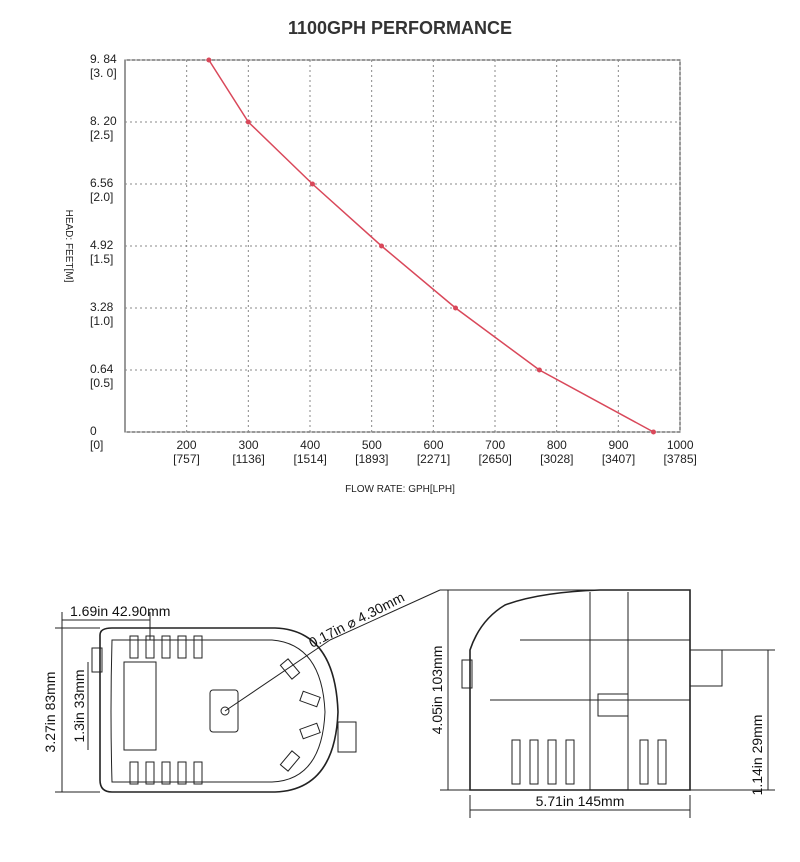 The image size is (800, 862). What do you see at coordinates (248, 691) in the screenshot?
I see `top-view-drawing` at bounding box center [248, 691].